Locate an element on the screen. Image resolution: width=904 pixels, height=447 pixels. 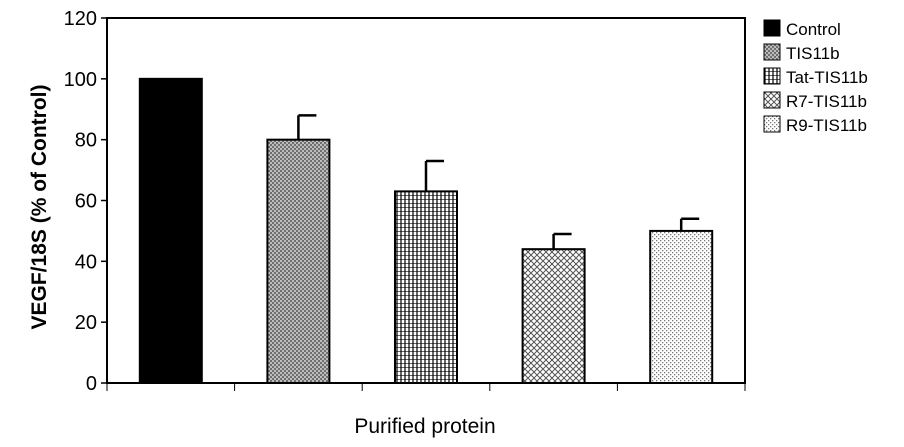
legend-label: TIS11b is located at coordinates (813, 53).